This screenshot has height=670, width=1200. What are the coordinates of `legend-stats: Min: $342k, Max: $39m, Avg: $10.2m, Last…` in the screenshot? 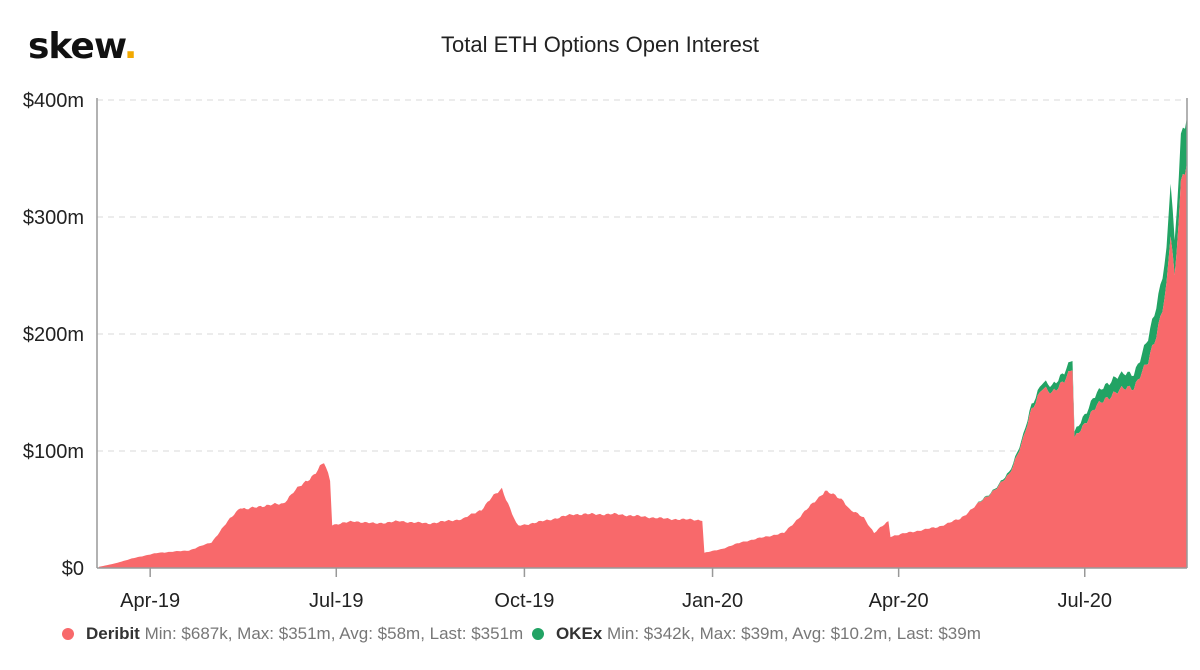 It's located at (793, 633).